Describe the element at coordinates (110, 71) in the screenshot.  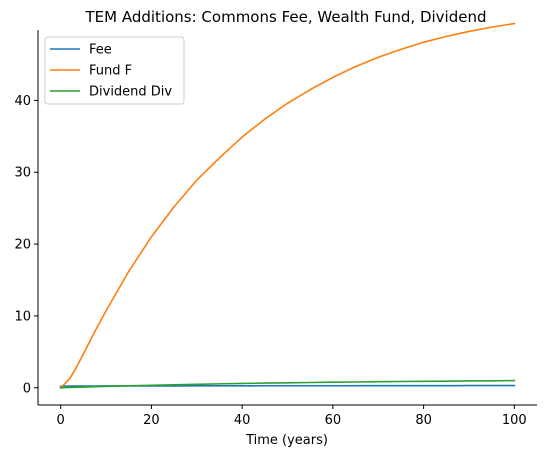
I see `legend-label: Fund F` at that location.